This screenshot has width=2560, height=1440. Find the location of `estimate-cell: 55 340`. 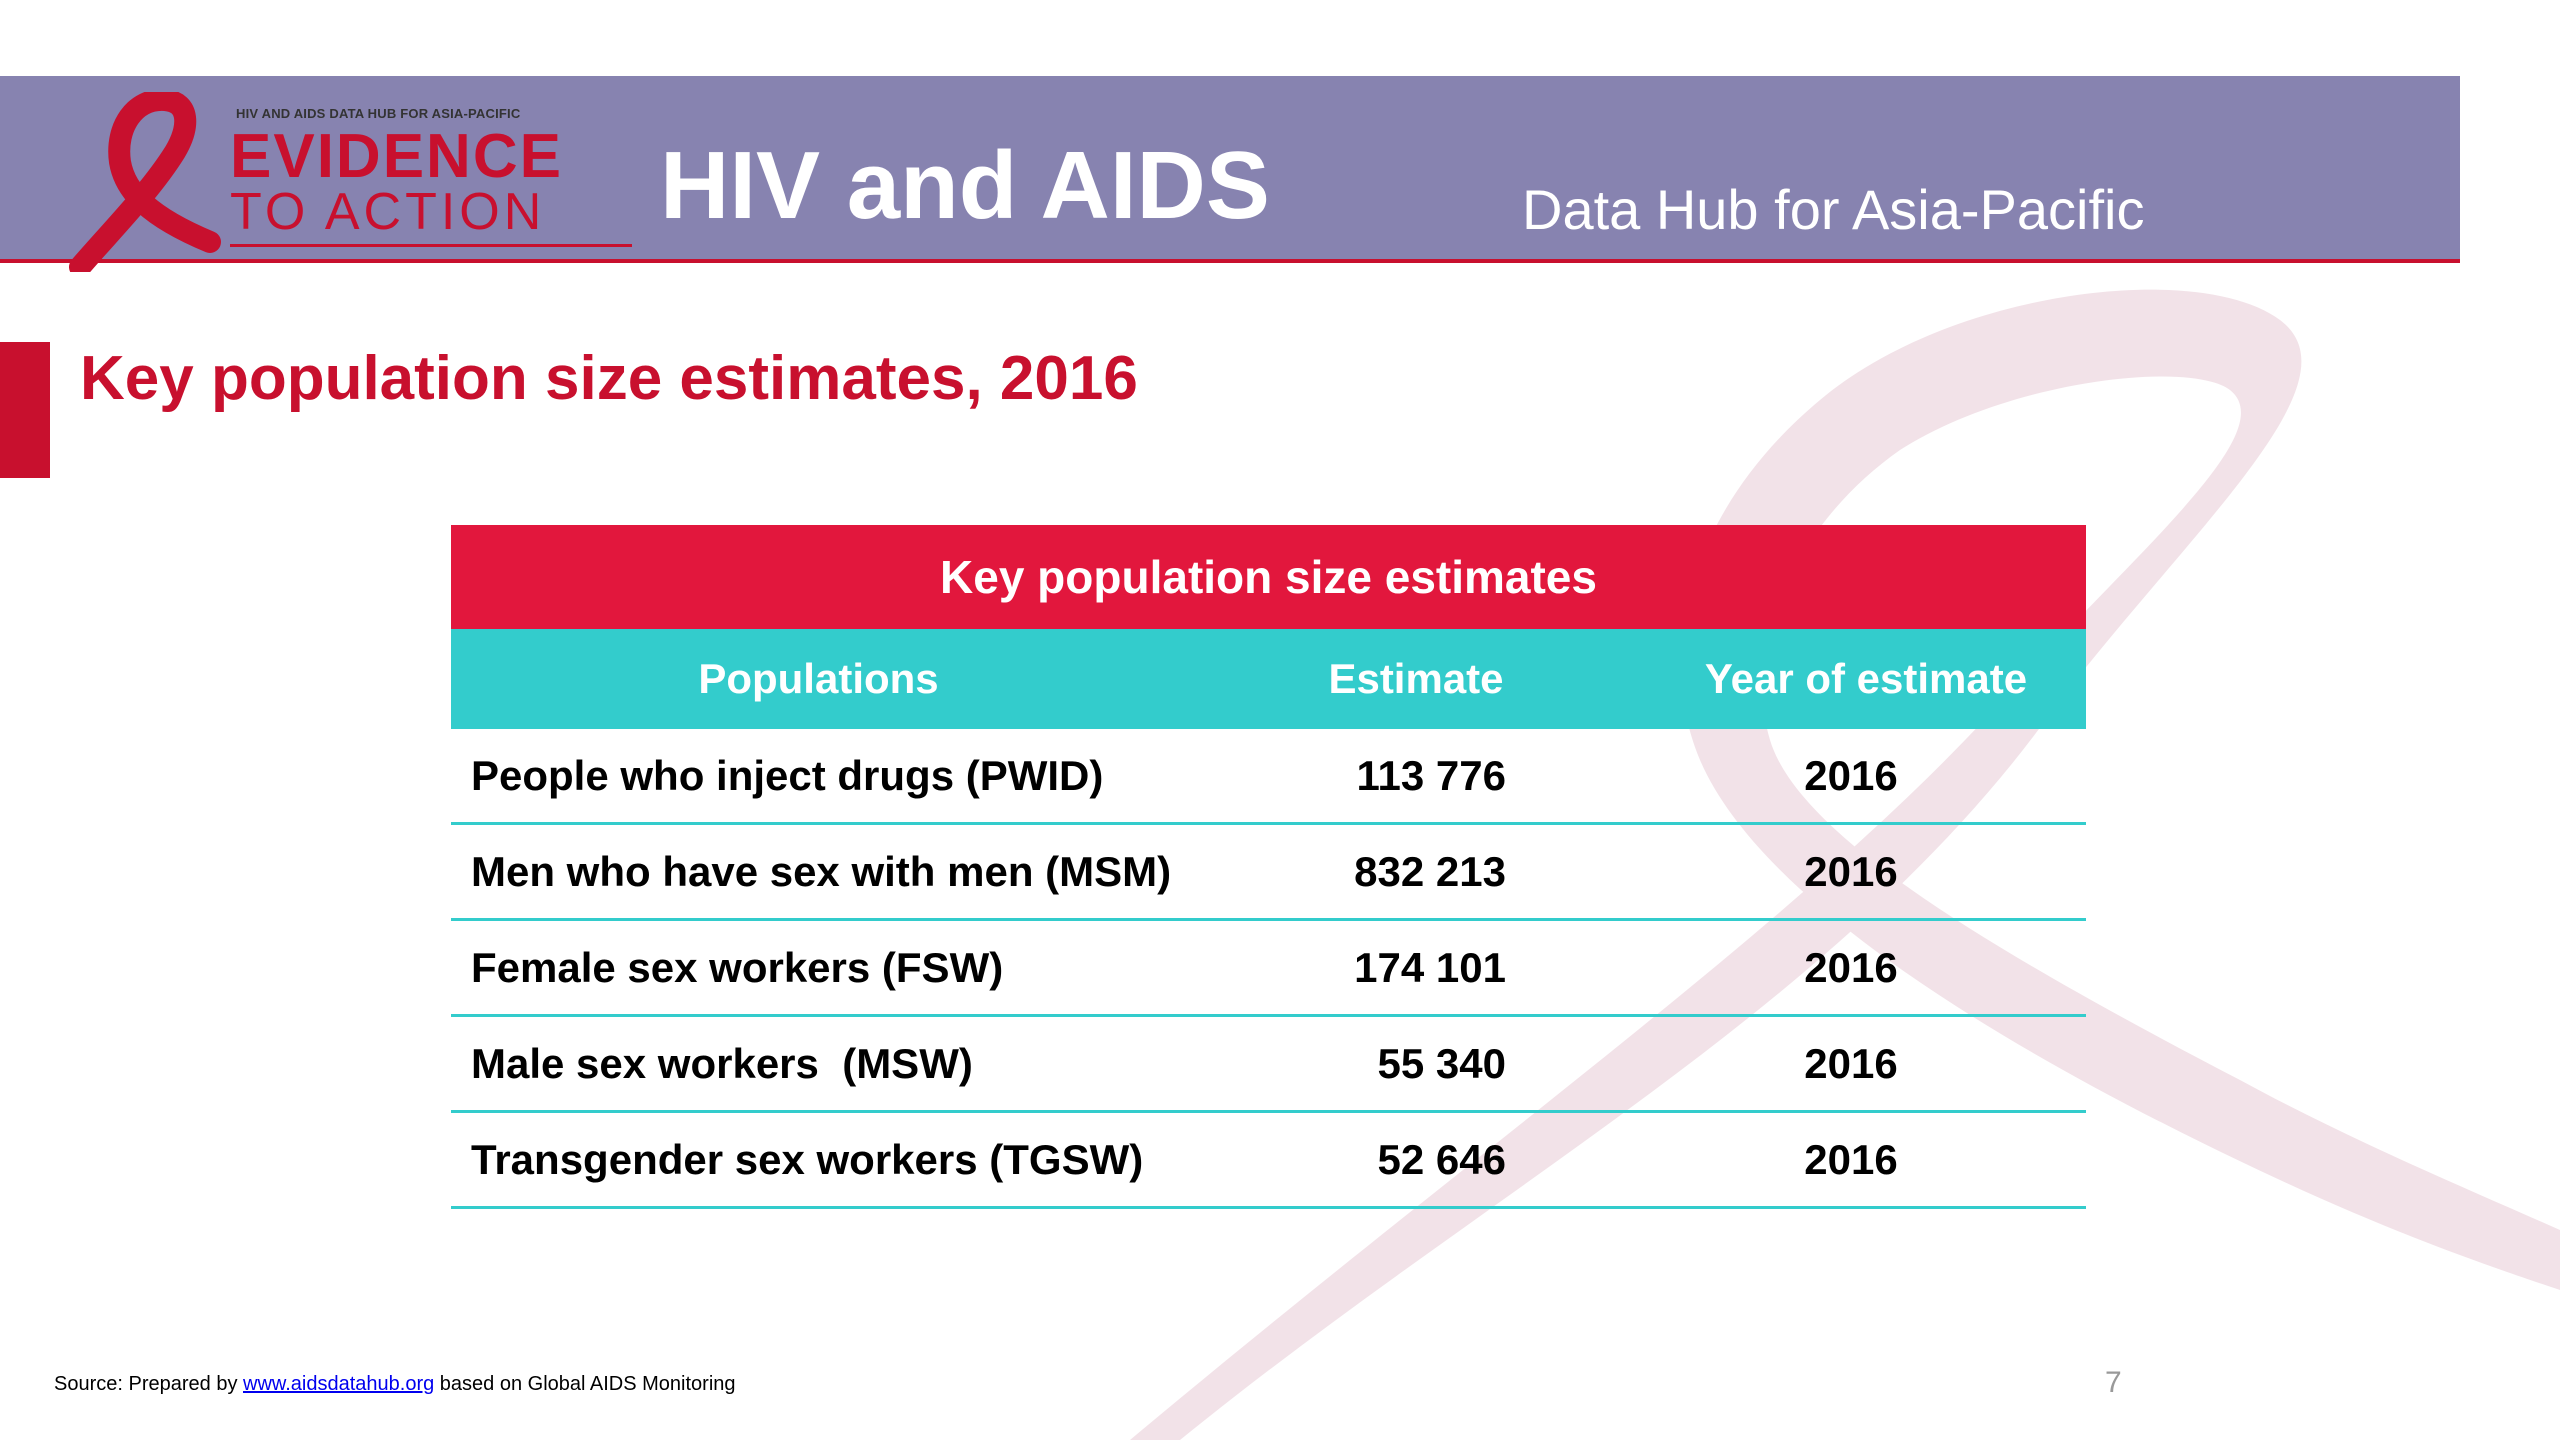

estimate-cell: 55 340 is located at coordinates (1441, 1063).